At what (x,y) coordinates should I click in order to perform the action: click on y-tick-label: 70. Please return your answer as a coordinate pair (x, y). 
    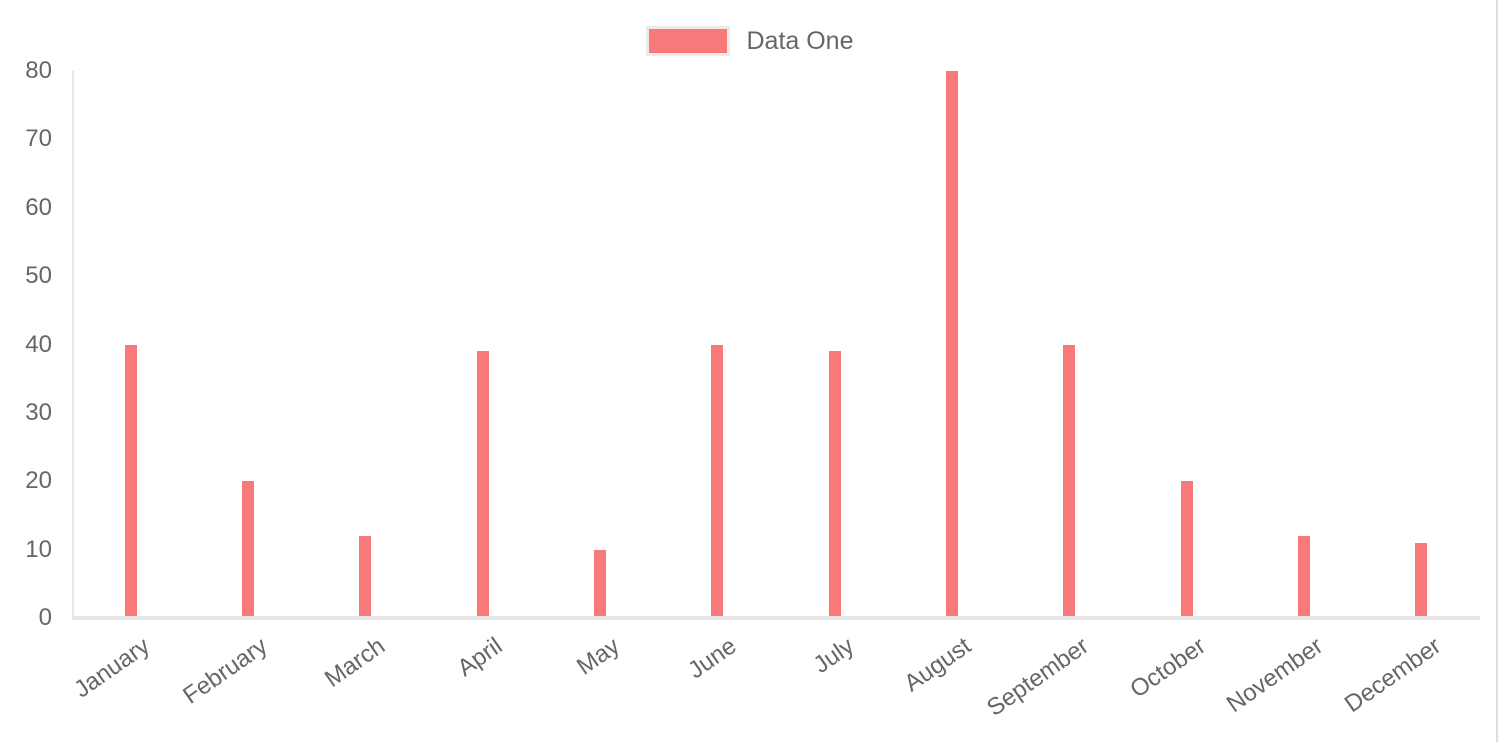
    Looking at the image, I should click on (38, 139).